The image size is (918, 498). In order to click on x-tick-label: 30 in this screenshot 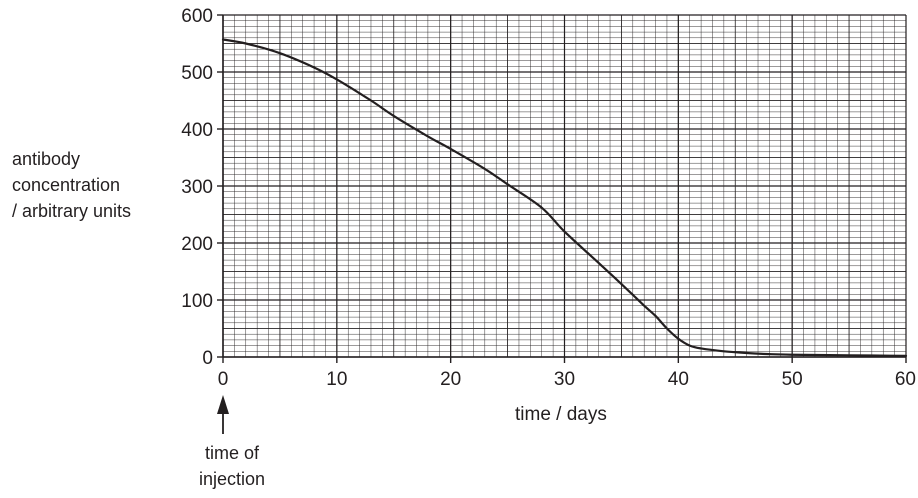, I will do `click(564, 379)`.